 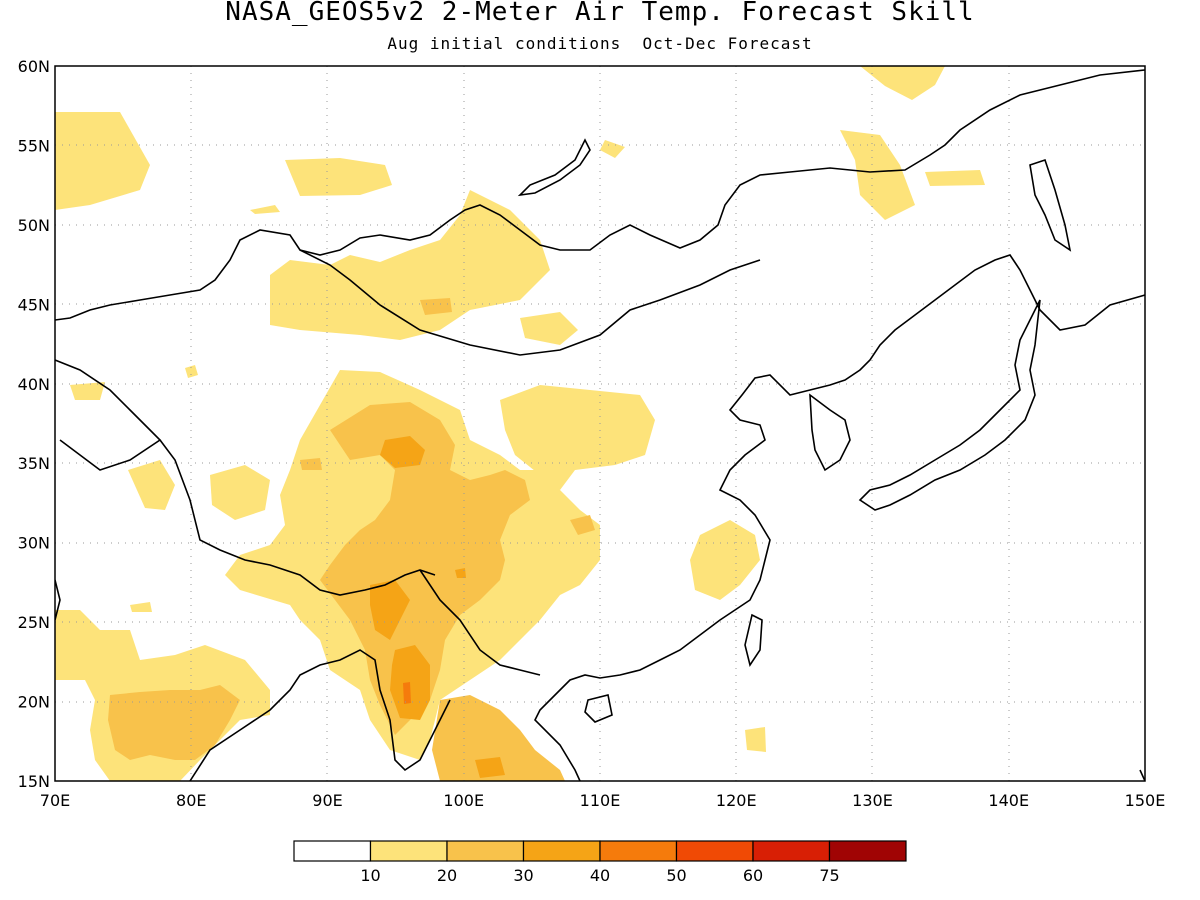 I want to click on lat-tick-label: 35N, so click(x=34, y=463).